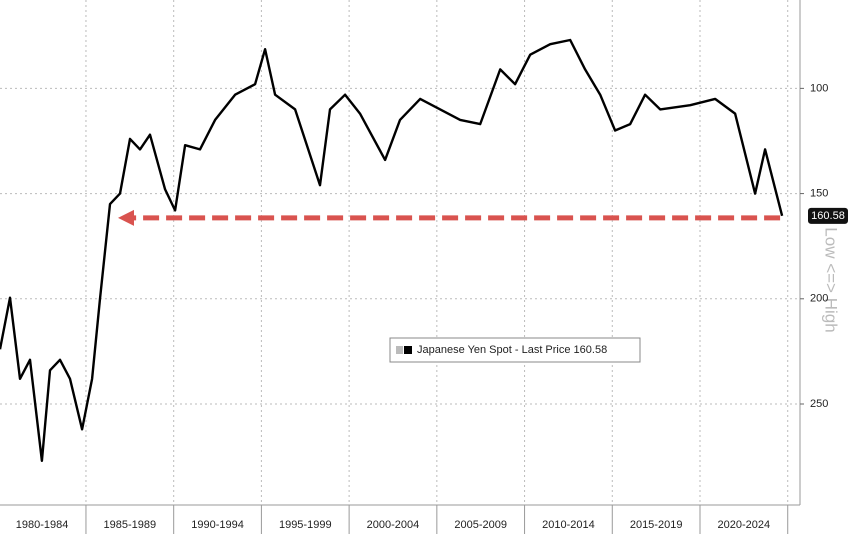 The image size is (848, 534). I want to click on axis-label: Low <=> High, so click(831, 279).